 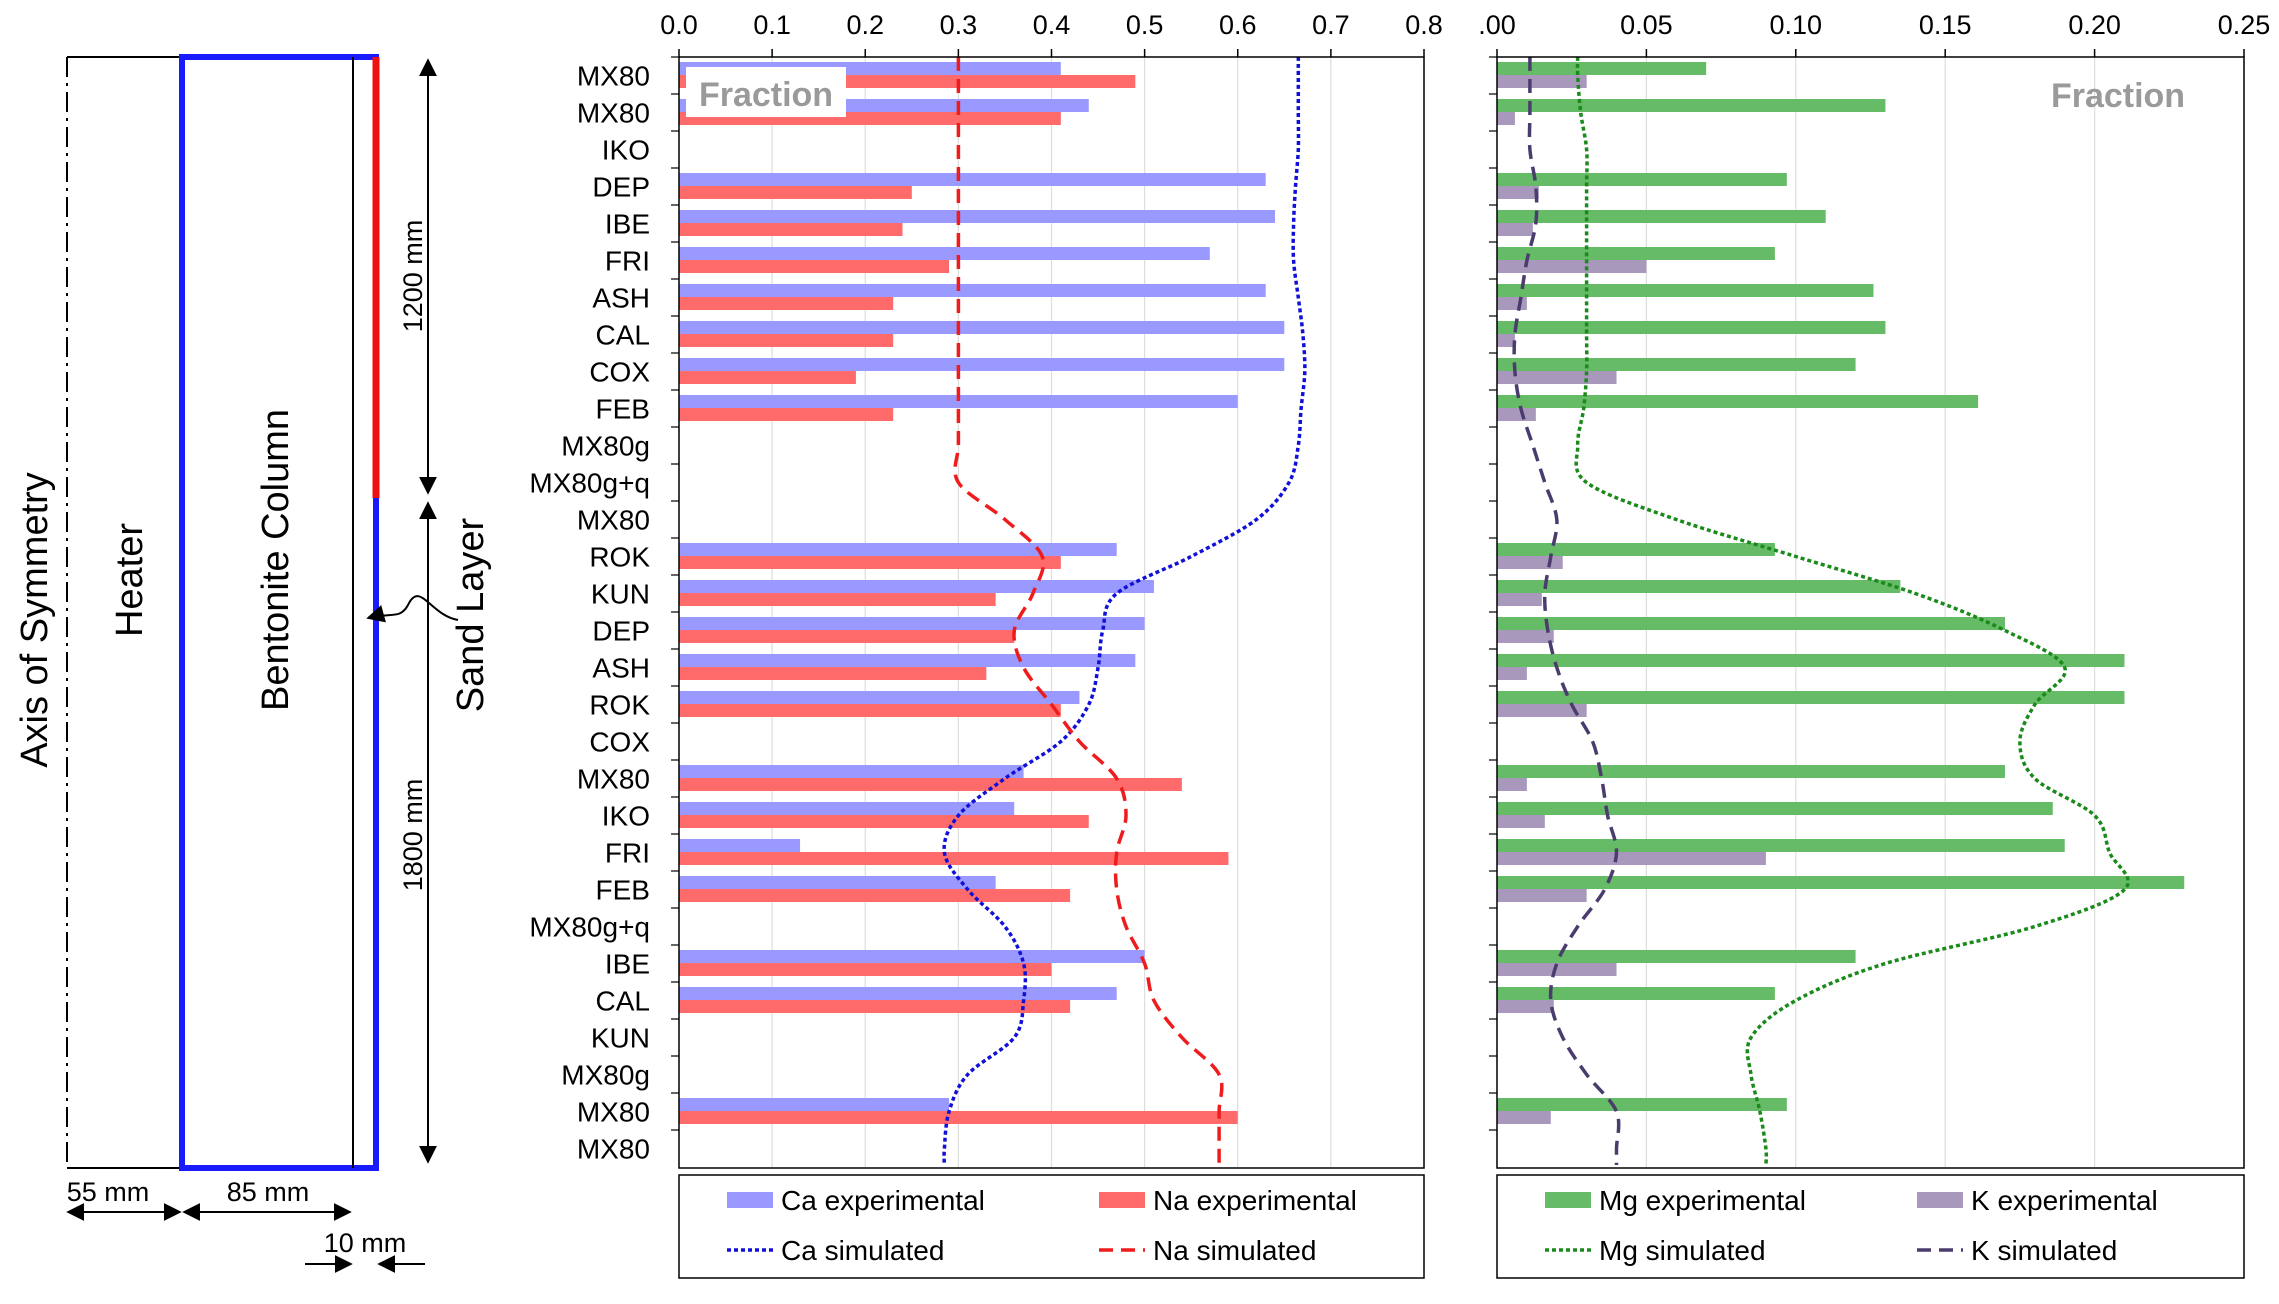 What do you see at coordinates (268, 1192) in the screenshot?
I see `column-width-label: 85 mm` at bounding box center [268, 1192].